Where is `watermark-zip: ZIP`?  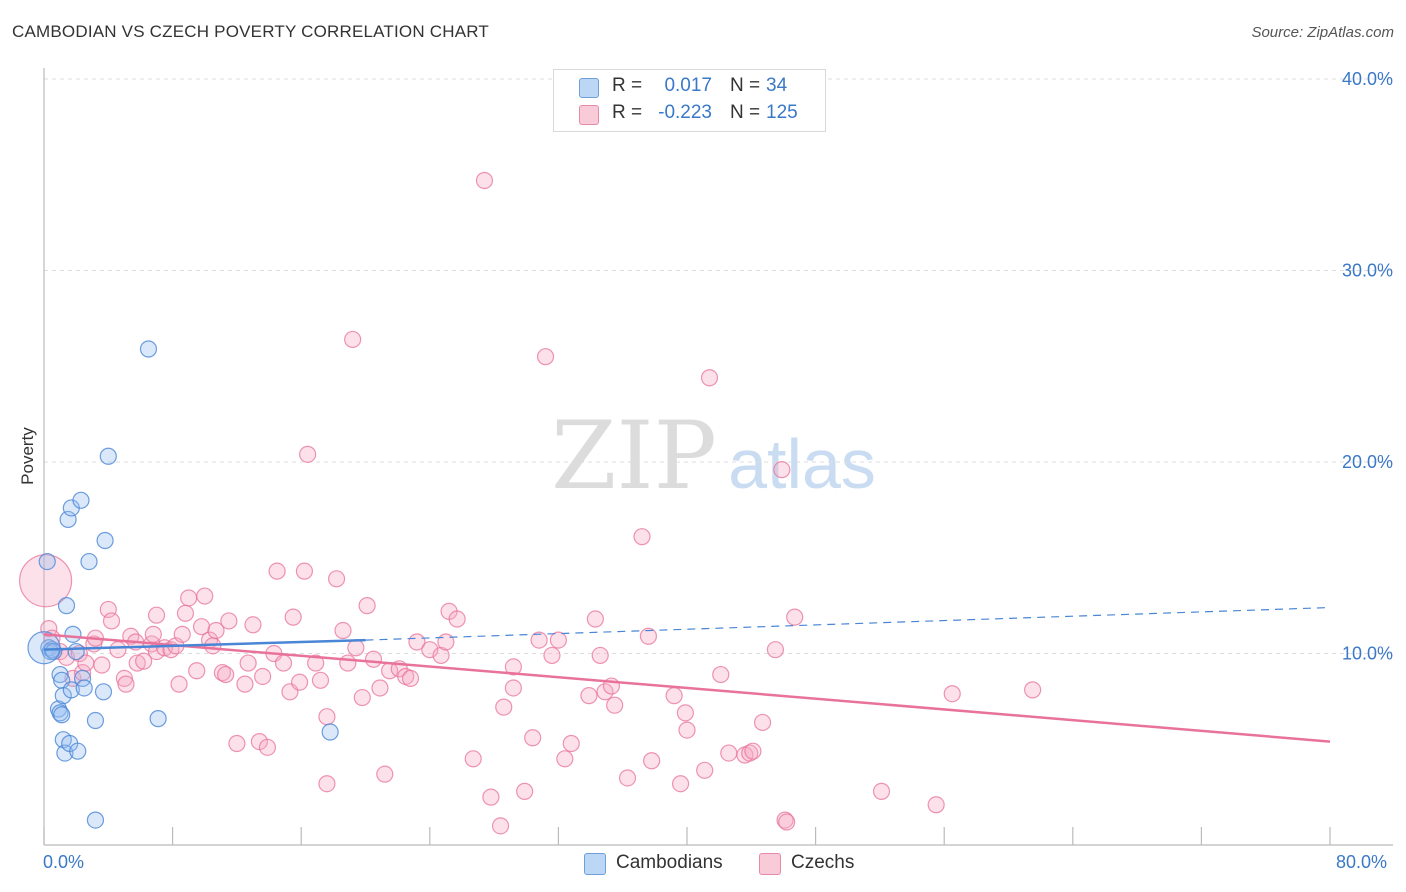 watermark-zip: ZIP is located at coordinates (634, 456).